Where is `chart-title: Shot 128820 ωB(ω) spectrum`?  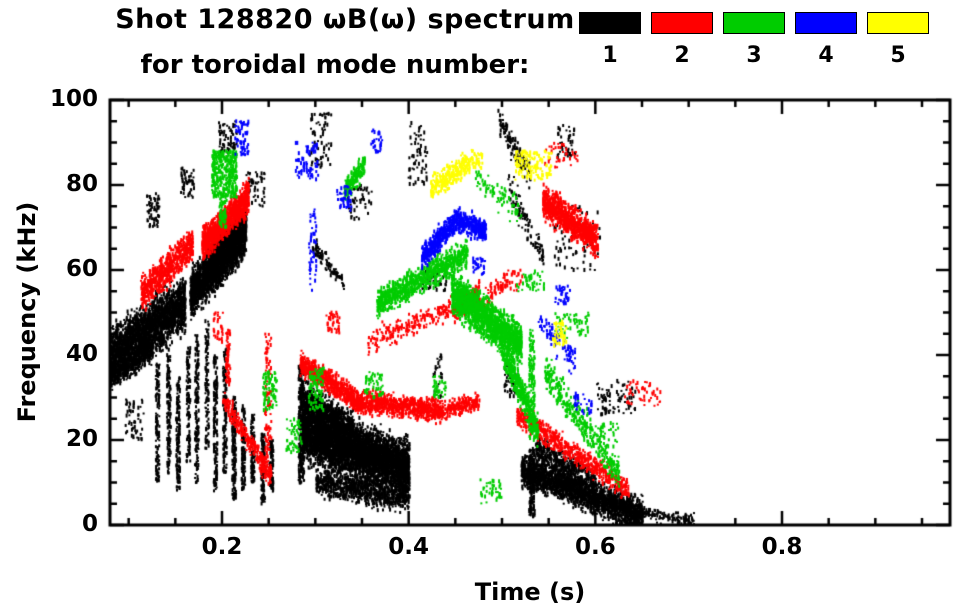
chart-title: Shot 128820 ωB(ω) spectrum is located at coordinates (345, 19).